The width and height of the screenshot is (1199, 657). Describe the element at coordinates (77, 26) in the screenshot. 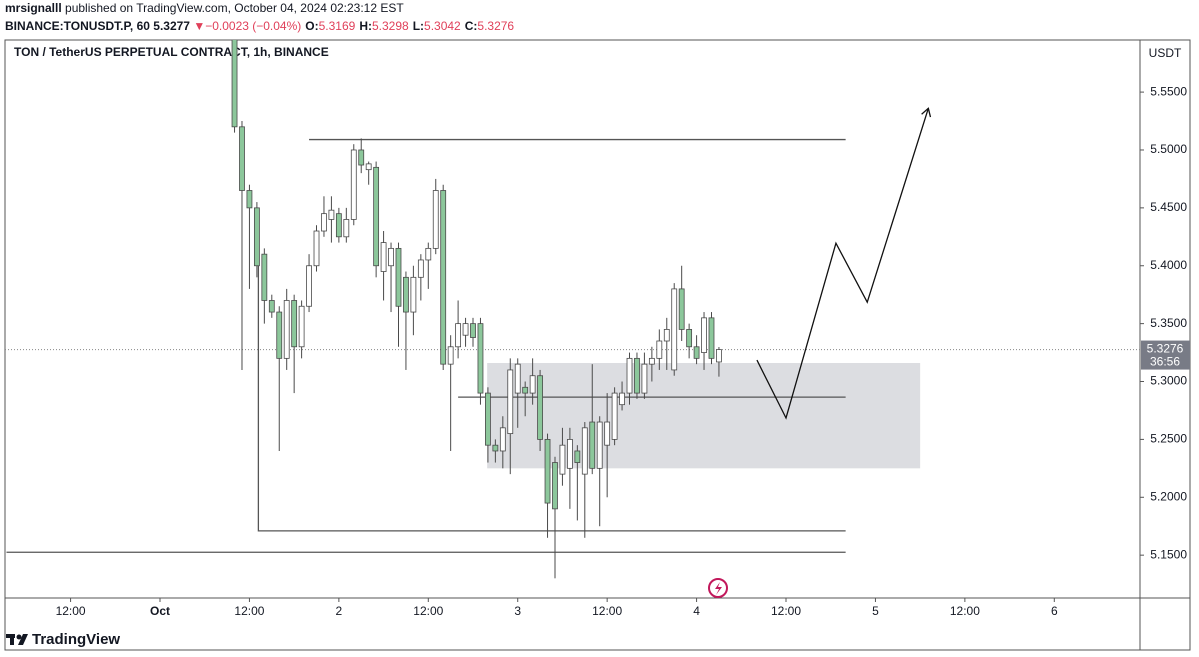

I see `symbol: BINANCE:TONUSDT.P, 60` at that location.